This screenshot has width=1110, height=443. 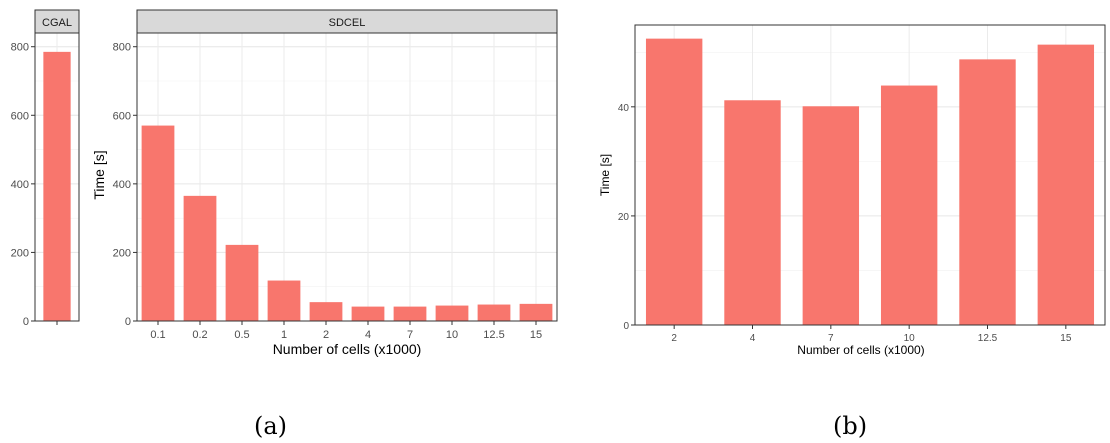 What do you see at coordinates (624, 108) in the screenshot?
I see `y-tick-label: 40` at bounding box center [624, 108].